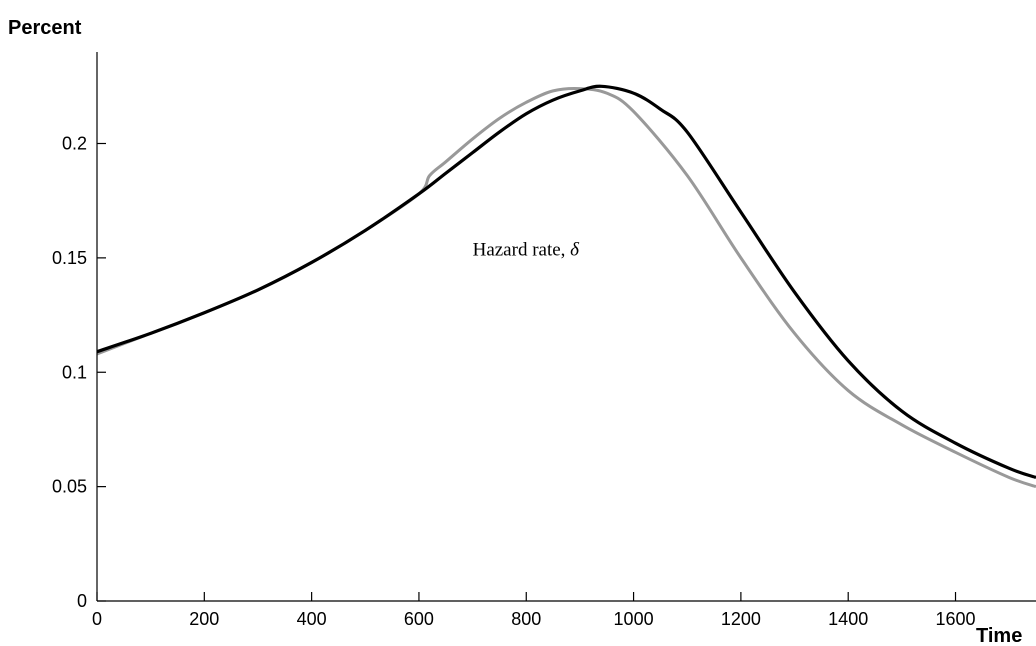 The width and height of the screenshot is (1036, 646). Describe the element at coordinates (634, 619) in the screenshot. I see `x-tick-label: 1000` at that location.